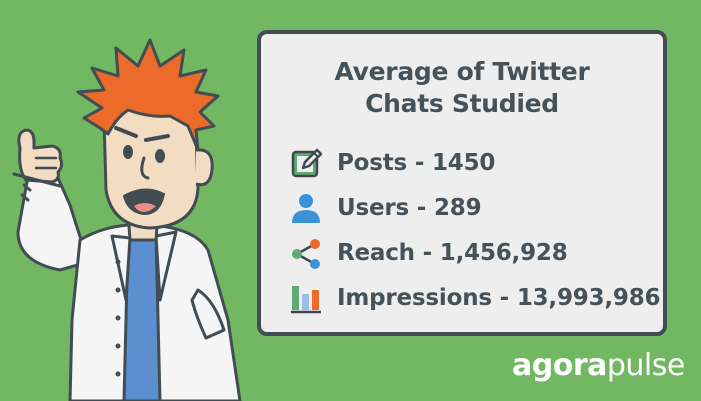 Image resolution: width=701 pixels, height=401 pixels. I want to click on stat-posts: Posts - 1450, so click(471, 162).